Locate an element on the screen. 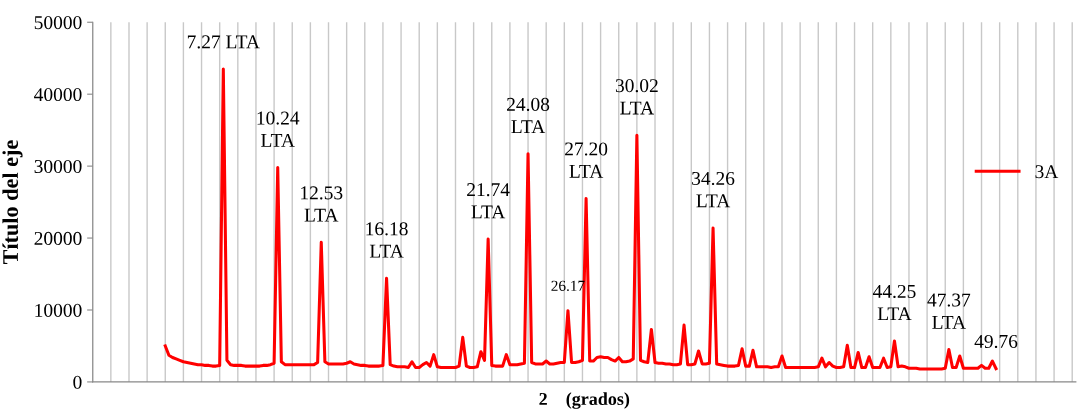 Image resolution: width=1078 pixels, height=412 pixels. y-tick-label: 0 is located at coordinates (77, 382).